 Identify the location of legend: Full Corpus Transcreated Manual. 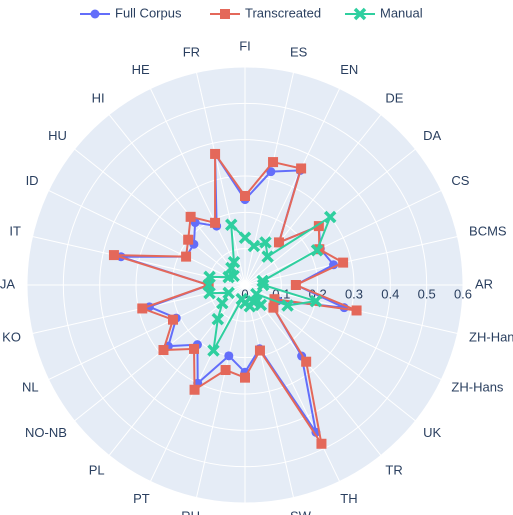
(251, 12).